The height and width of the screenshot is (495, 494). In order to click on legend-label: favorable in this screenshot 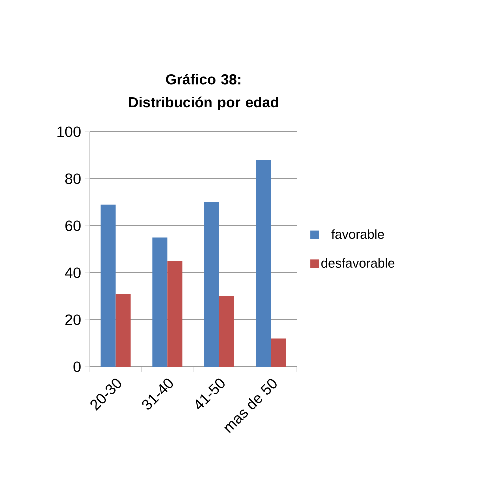, I will do `click(358, 235)`.